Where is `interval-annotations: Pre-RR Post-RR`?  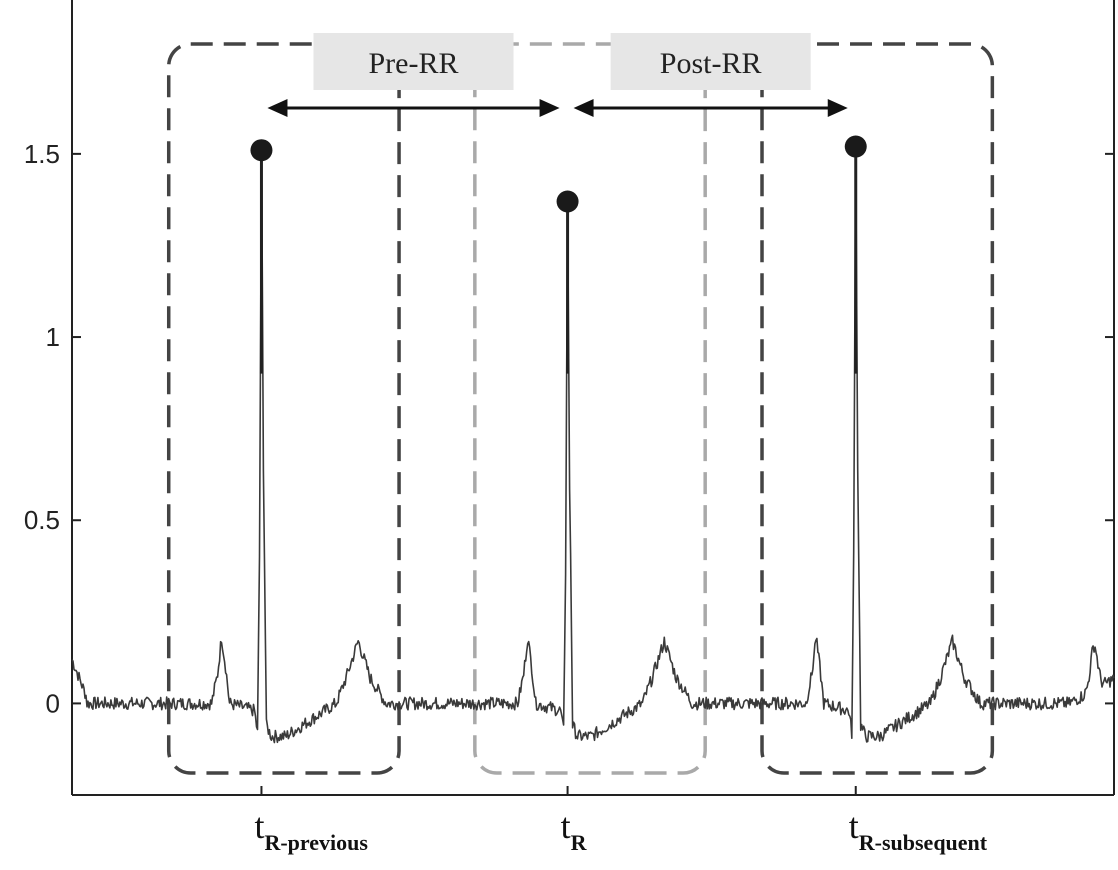 interval-annotations: Pre-RR Post-RR is located at coordinates (557, 75).